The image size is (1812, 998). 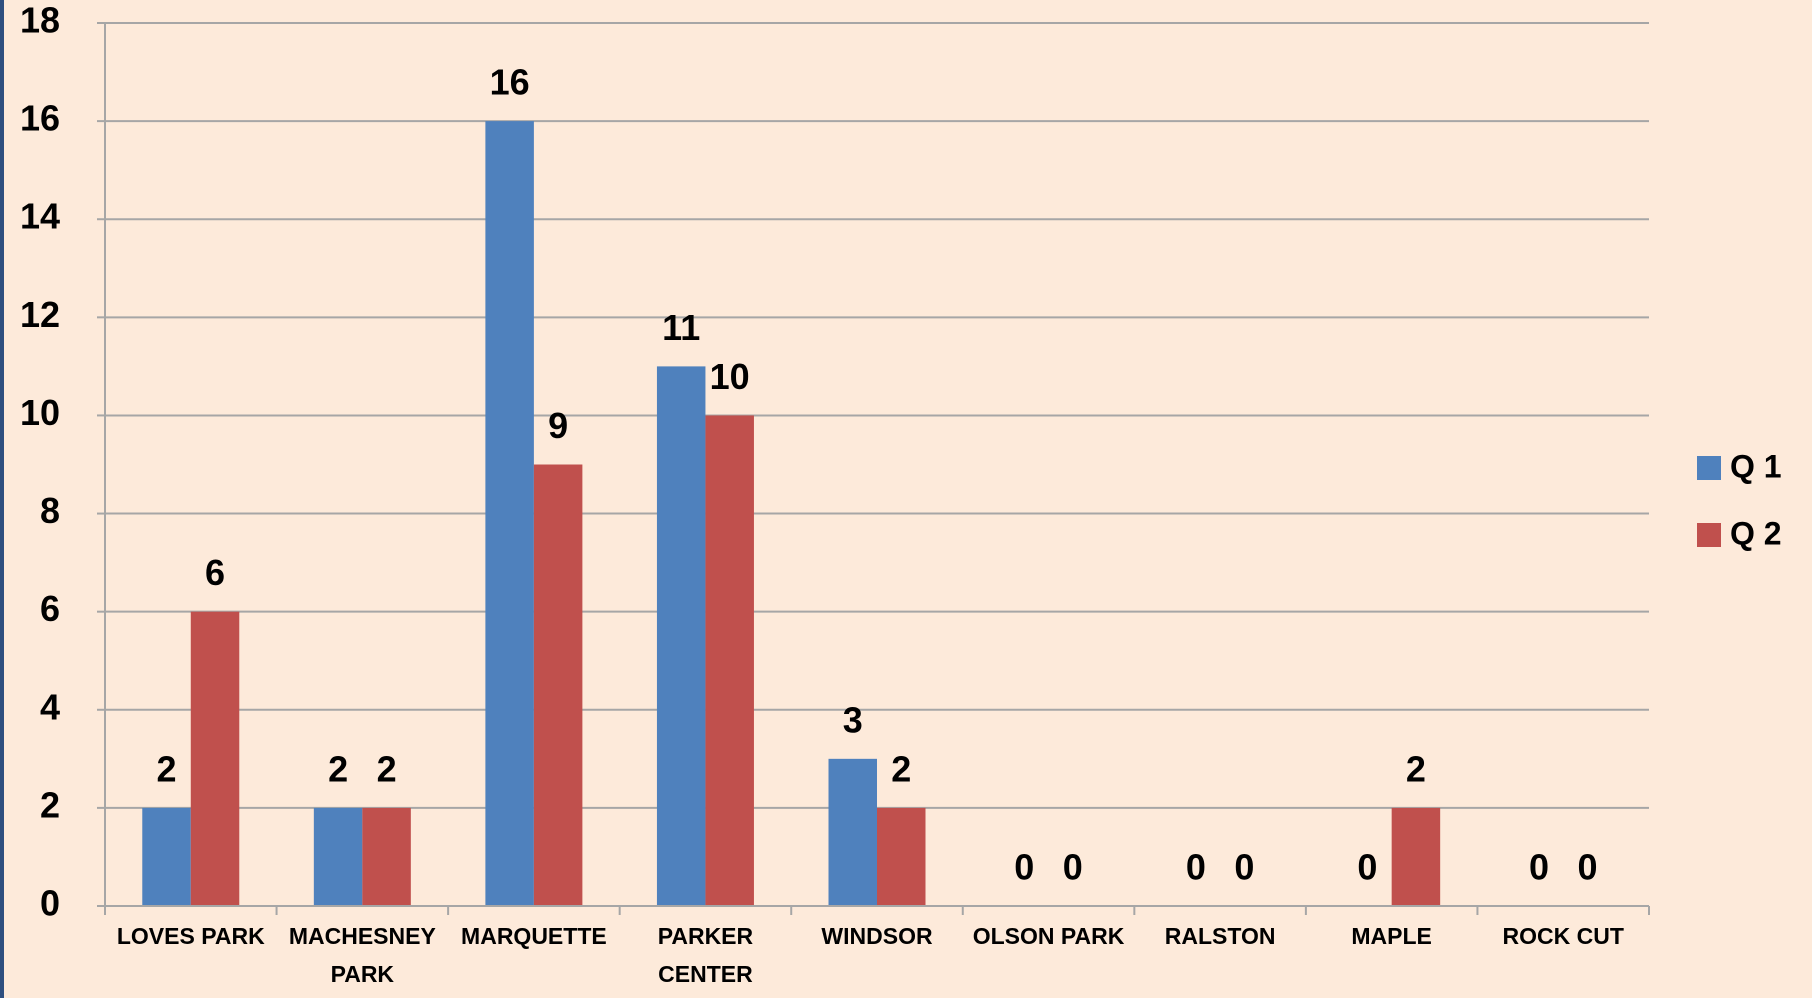 What do you see at coordinates (40, 216) in the screenshot?
I see `y-tick-label: 14` at bounding box center [40, 216].